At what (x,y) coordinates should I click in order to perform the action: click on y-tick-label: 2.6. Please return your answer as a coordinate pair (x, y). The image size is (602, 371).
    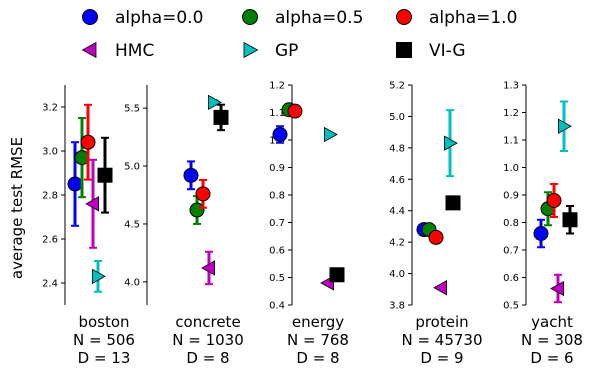
    Looking at the image, I should click on (50, 240).